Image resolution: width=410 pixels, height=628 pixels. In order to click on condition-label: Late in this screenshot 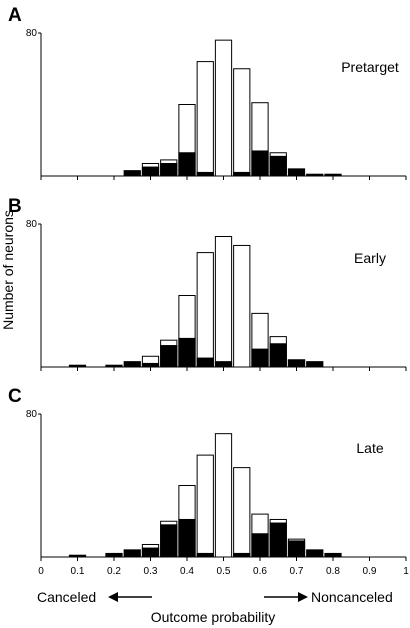, I will do `click(369, 448)`.